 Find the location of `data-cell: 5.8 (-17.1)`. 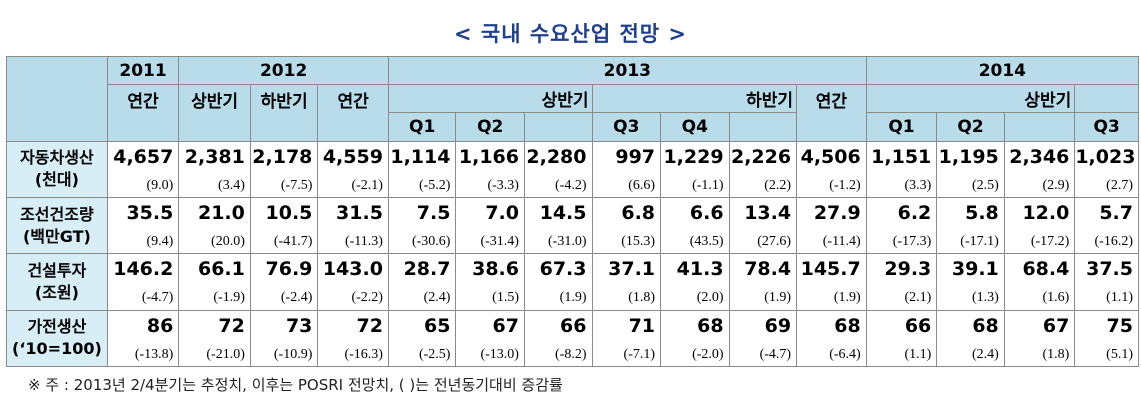

data-cell: 5.8 (-17.1) is located at coordinates (970, 225).